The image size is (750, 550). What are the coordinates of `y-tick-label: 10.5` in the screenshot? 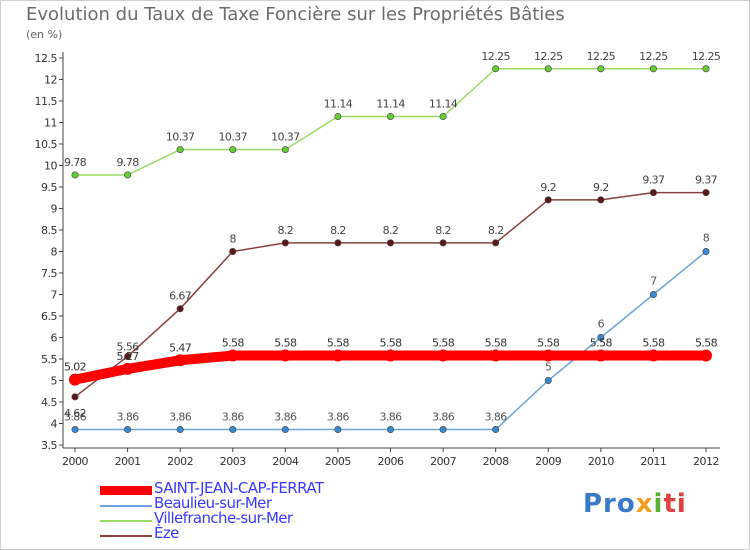 It's located at (46, 144).